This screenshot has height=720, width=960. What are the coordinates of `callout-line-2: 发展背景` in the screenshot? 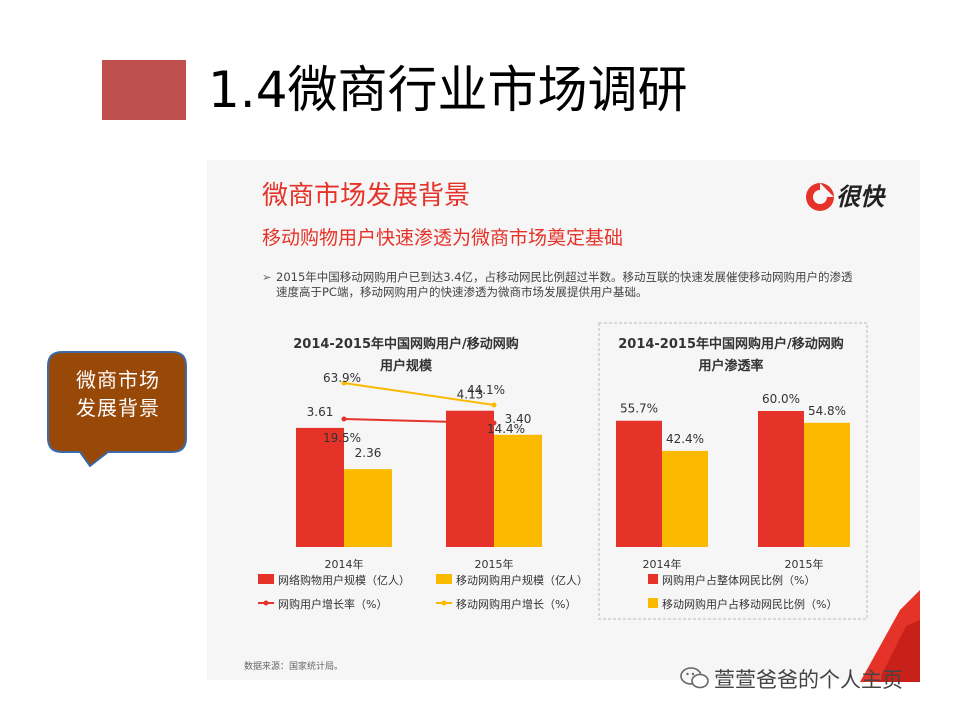 It's located at (118, 408).